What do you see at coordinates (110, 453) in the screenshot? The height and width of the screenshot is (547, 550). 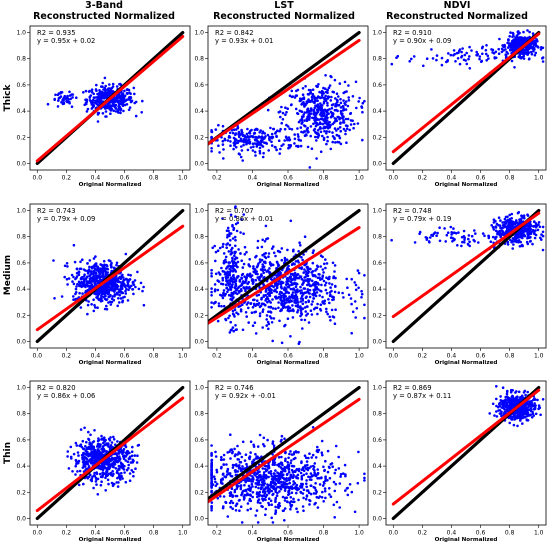 I see `axes-frame` at bounding box center [110, 453].